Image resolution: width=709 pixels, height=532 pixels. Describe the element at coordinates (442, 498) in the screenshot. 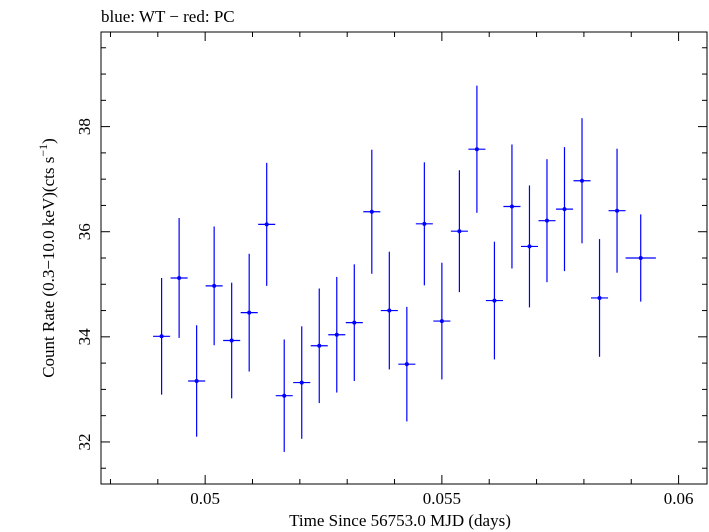

I see `x-tick-label: 0.055` at that location.